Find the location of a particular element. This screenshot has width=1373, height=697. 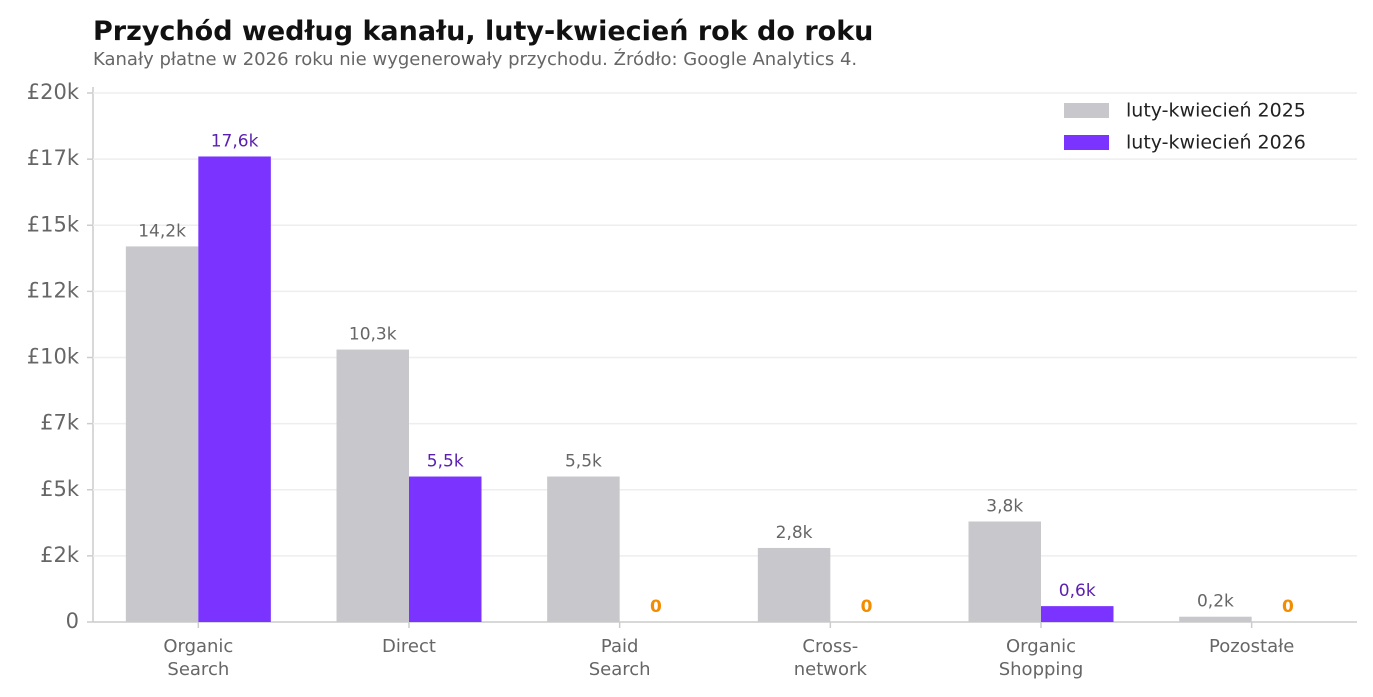

y-tick-label: £17k is located at coordinates (53, 158).